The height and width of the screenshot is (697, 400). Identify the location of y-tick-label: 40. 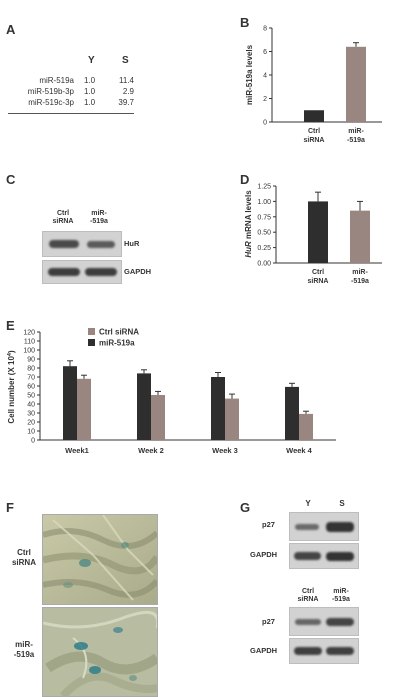
(31, 405).